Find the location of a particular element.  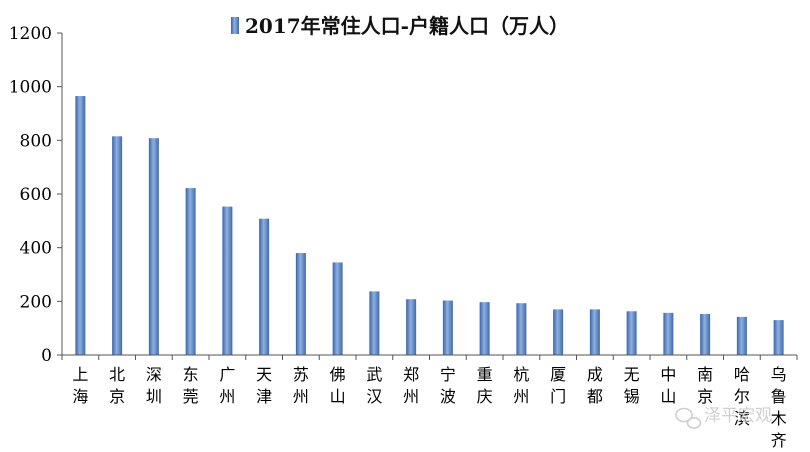

y-tick-label: 400 is located at coordinates (36, 249).